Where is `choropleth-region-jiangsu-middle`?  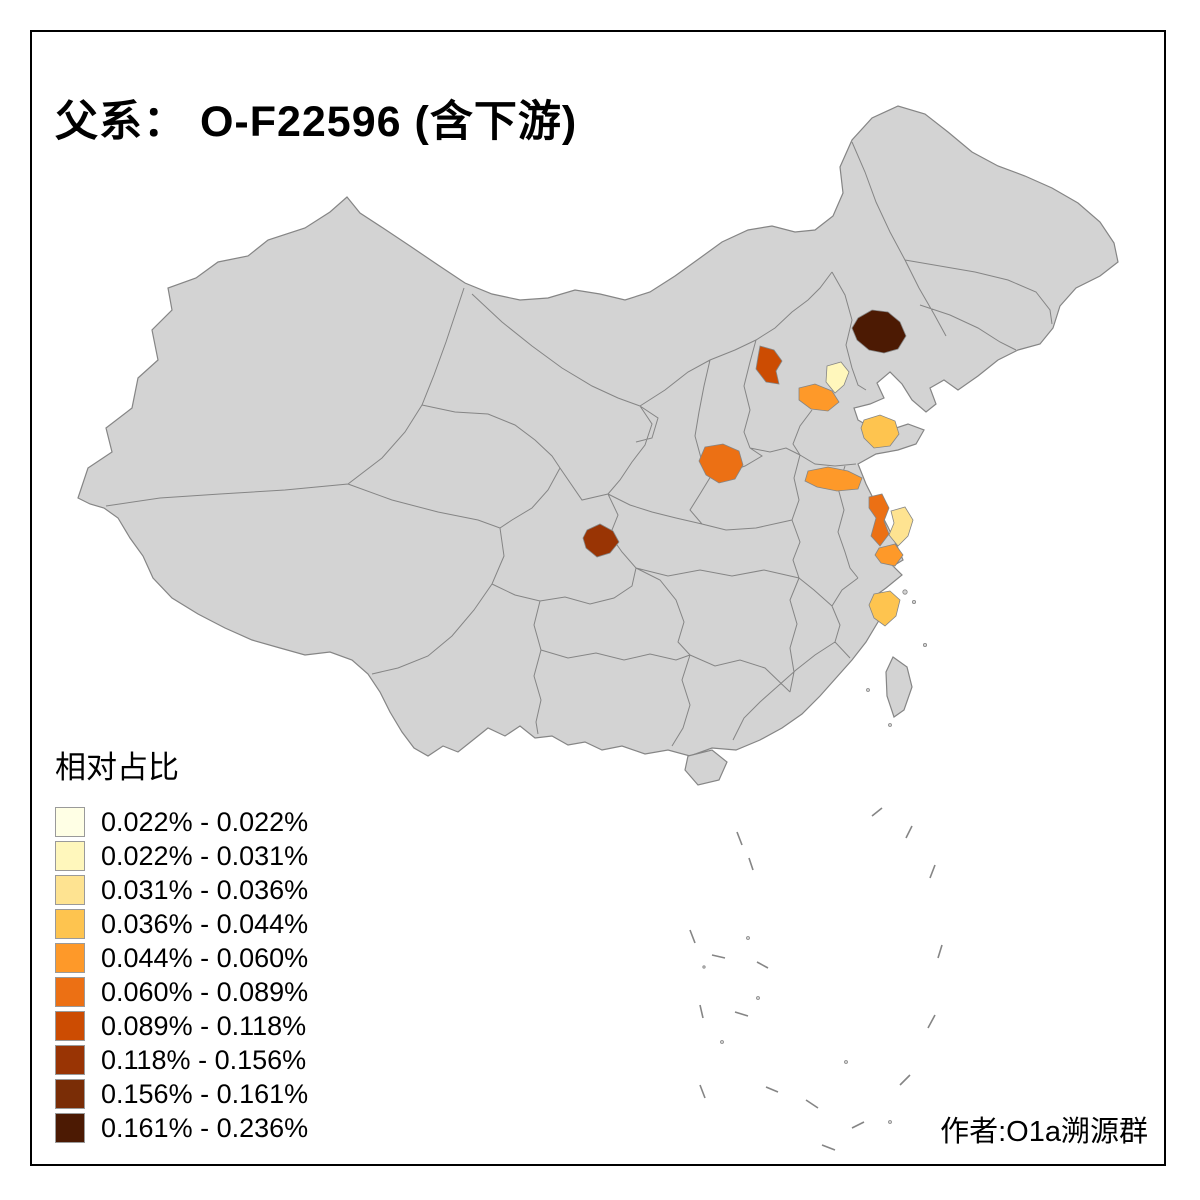 choropleth-region-jiangsu-middle is located at coordinates (879, 520).